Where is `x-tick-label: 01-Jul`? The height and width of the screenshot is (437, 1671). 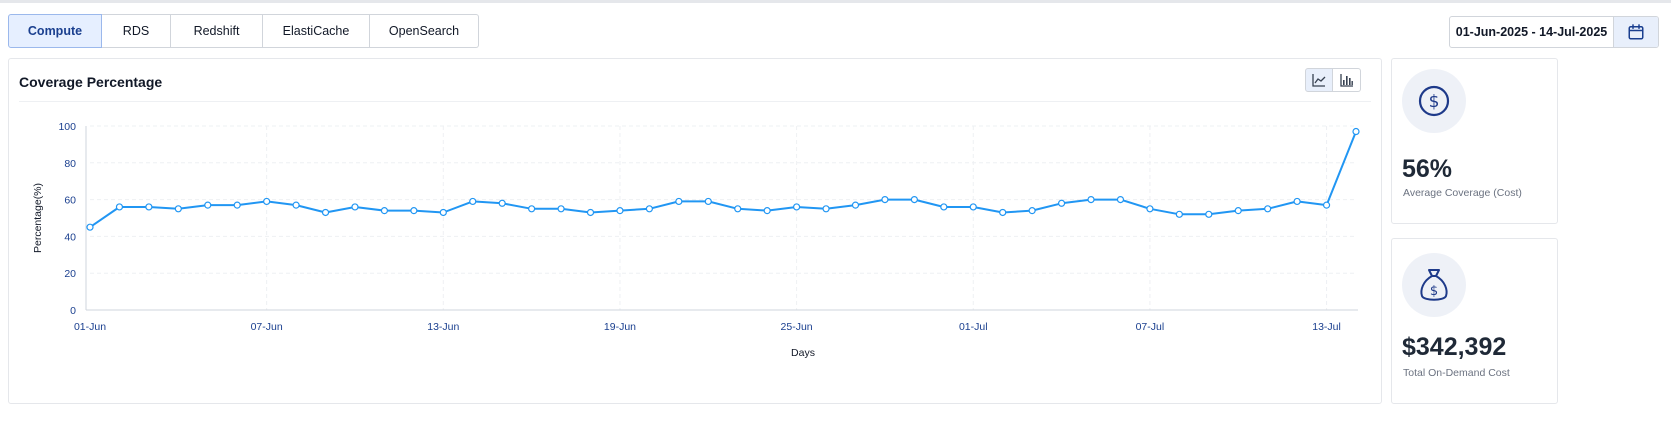
x-tick-label: 01-Jul is located at coordinates (973, 327).